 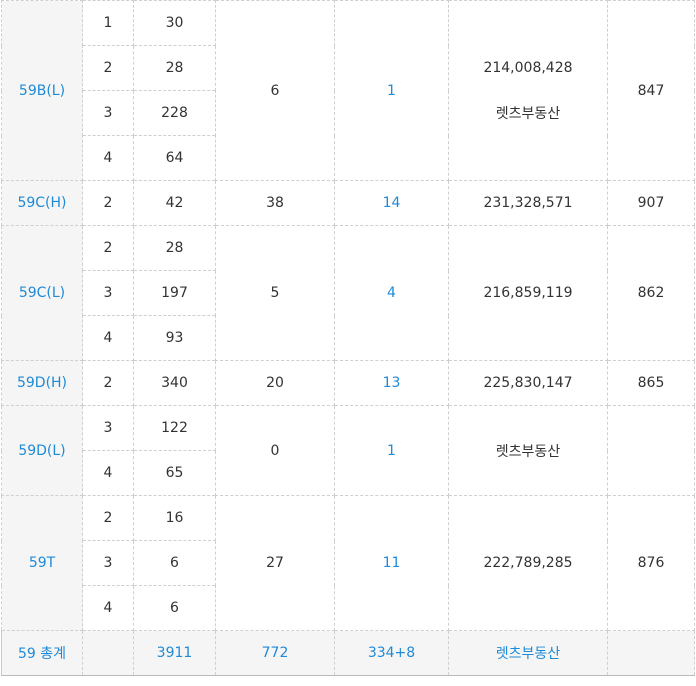 I want to click on table-row: 4 93, so click(x=348, y=338).